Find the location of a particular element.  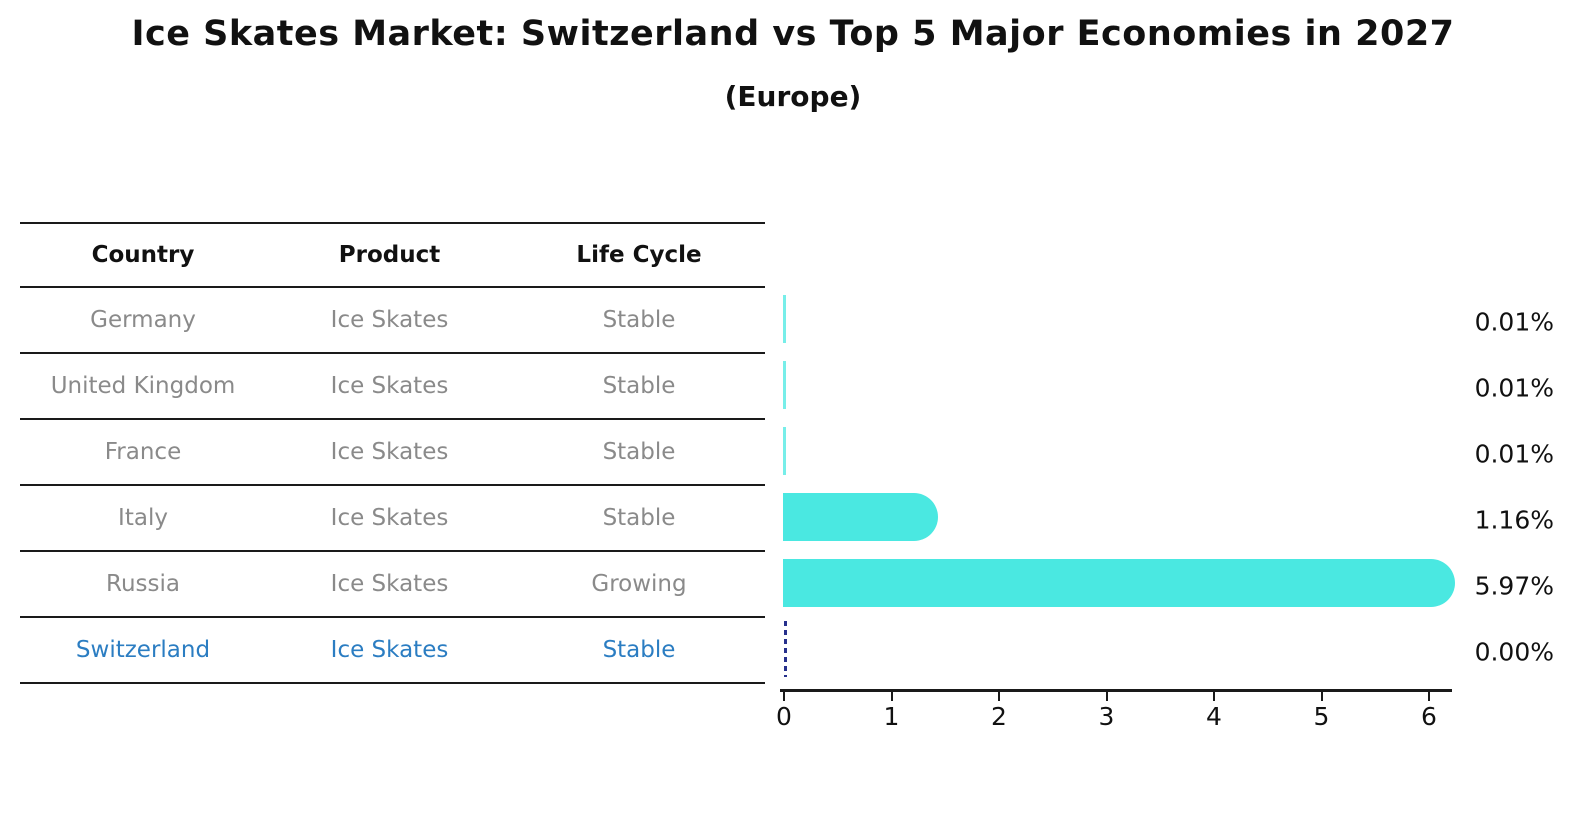

column-header-country: Country is located at coordinates (143, 255).